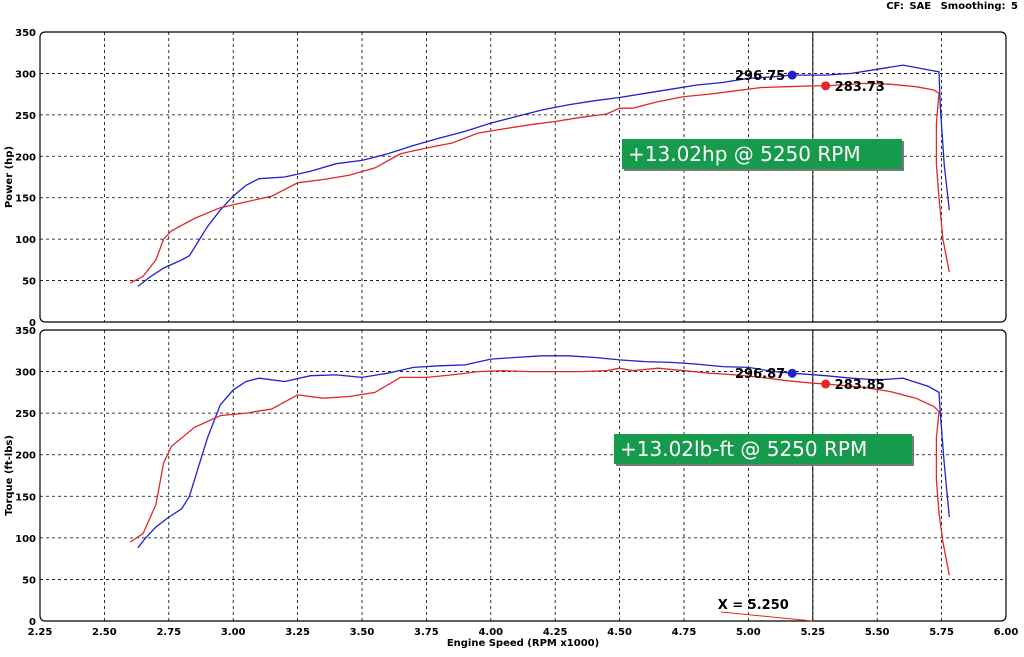 Image resolution: width=1024 pixels, height=657 pixels. Describe the element at coordinates (744, 154) in the screenshot. I see `annotation-text: +13.02hp @ 5250 RPM` at that location.